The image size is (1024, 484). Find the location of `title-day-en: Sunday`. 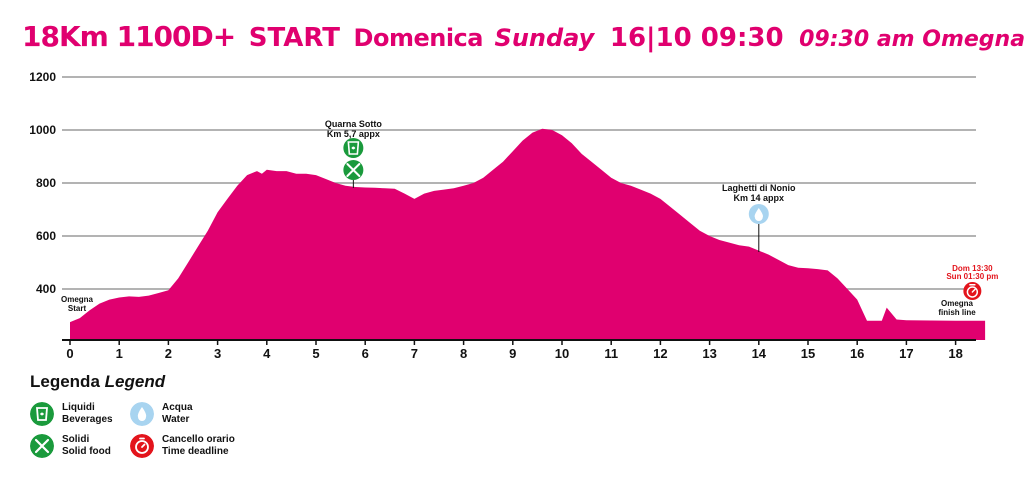

title-day-en: Sunday is located at coordinates (544, 38).